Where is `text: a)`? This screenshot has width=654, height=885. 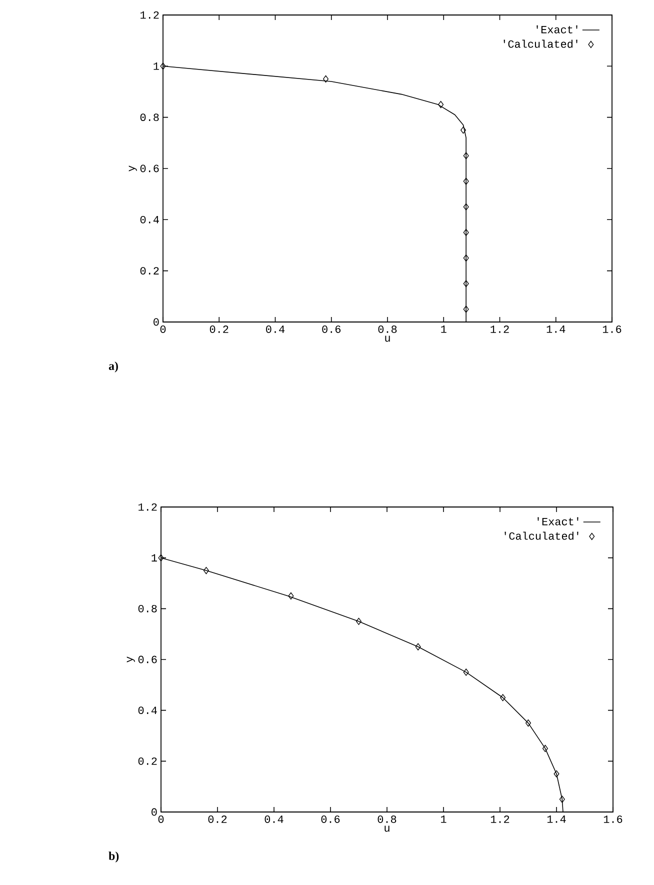 text: a) is located at coordinates (113, 367).